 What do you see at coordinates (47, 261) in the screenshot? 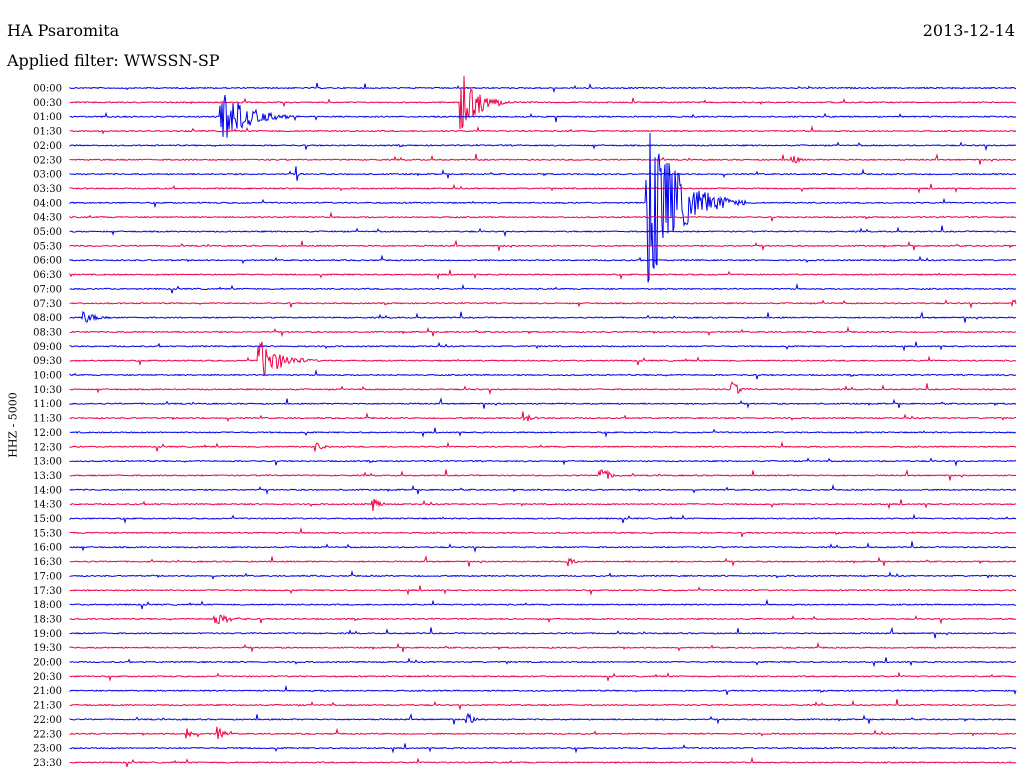
I see `trace-time-label: 06:00` at bounding box center [47, 261].